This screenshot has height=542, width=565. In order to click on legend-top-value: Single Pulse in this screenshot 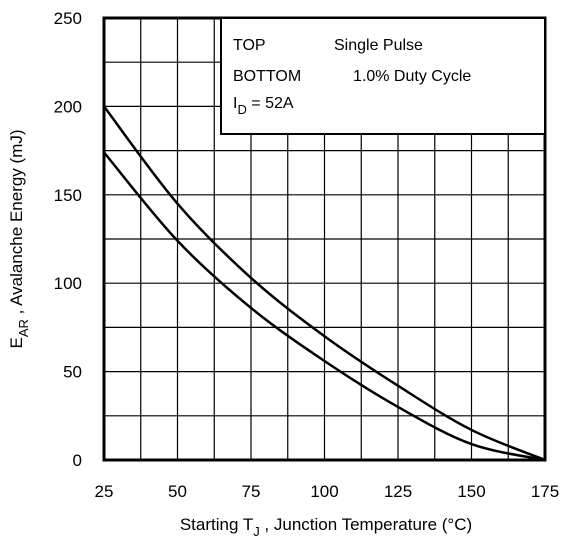, I will do `click(378, 45)`.